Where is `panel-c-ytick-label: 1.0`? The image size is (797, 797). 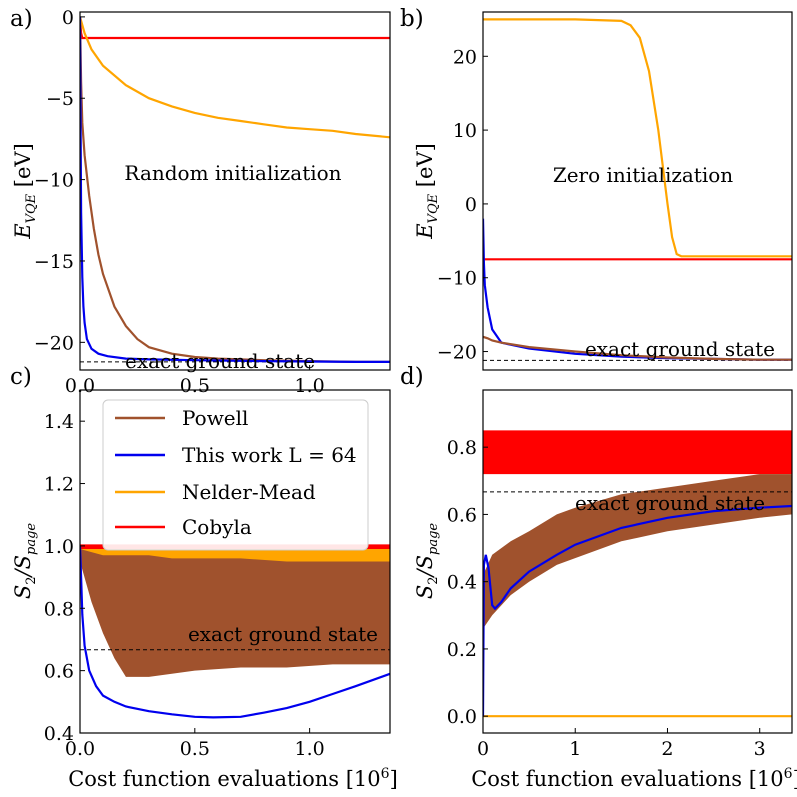
panel-c-ytick-label: 1.0 is located at coordinates (59, 547).